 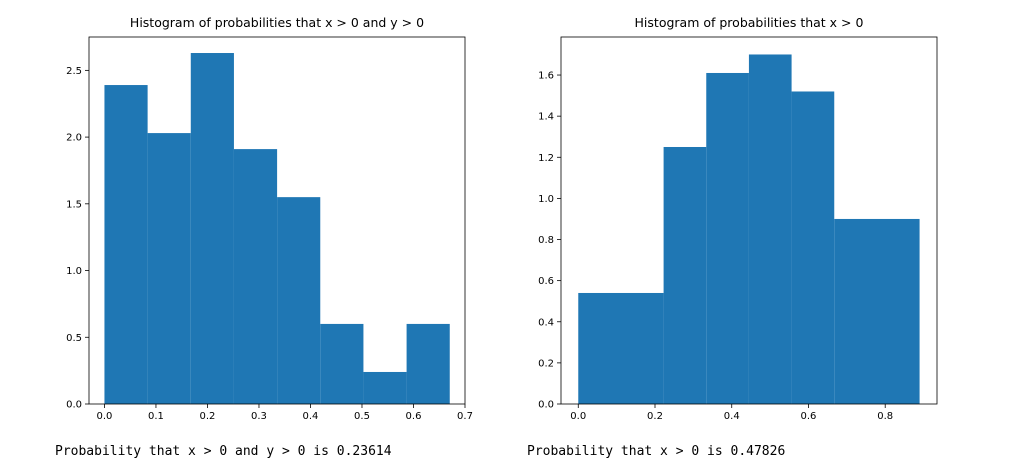 What do you see at coordinates (74, 204) in the screenshot?
I see `y-tick-label: 1.5` at bounding box center [74, 204].